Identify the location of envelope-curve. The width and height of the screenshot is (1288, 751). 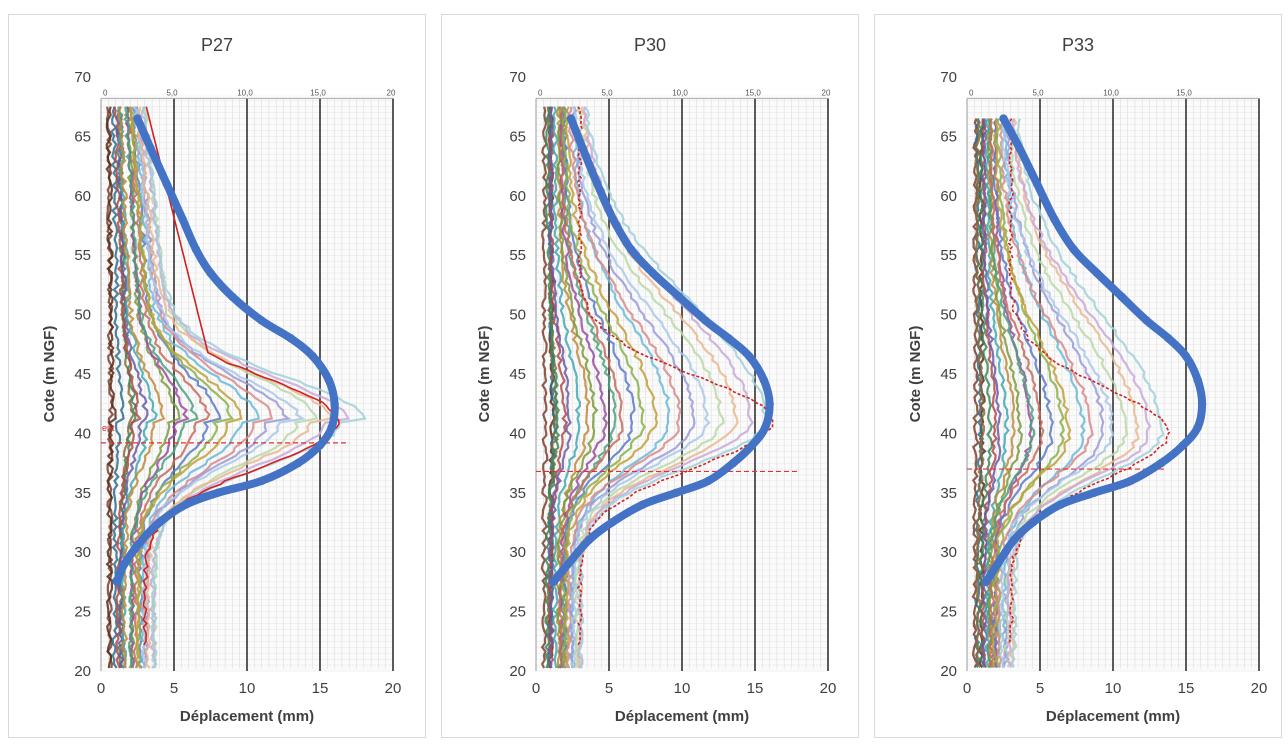
(675, 376).